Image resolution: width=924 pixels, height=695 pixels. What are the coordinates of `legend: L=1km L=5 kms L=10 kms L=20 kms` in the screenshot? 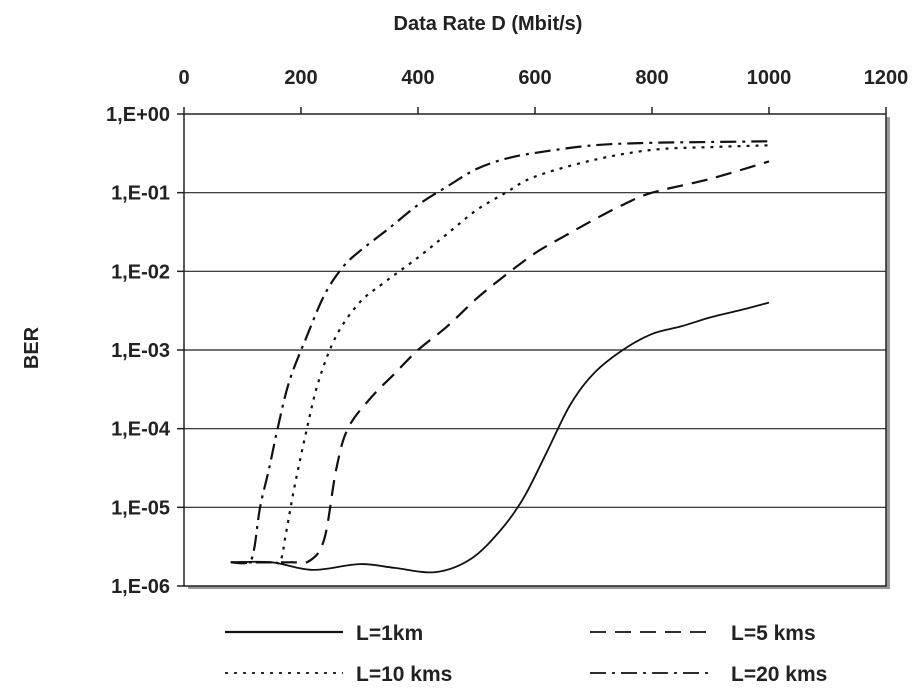 It's located at (526, 654).